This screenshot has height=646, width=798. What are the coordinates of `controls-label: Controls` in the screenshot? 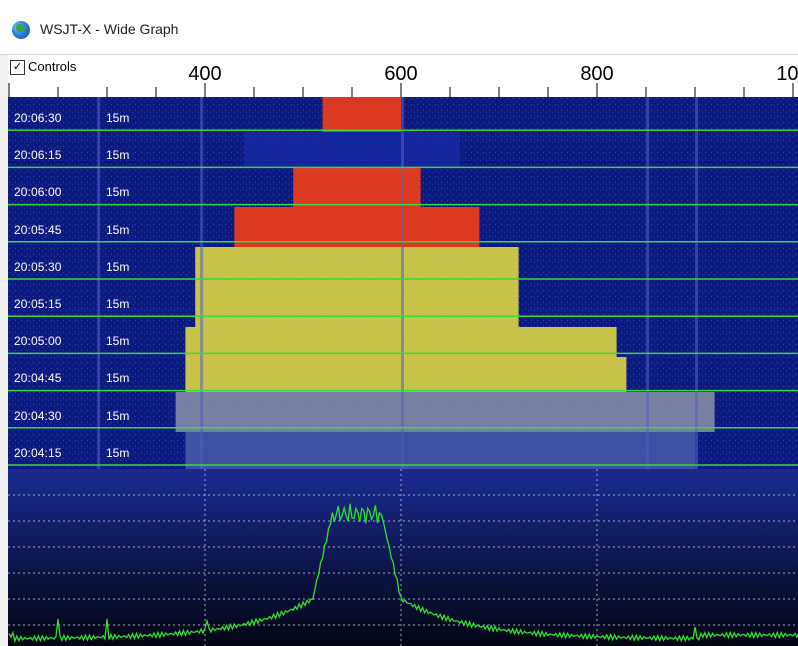 It's located at (52, 66).